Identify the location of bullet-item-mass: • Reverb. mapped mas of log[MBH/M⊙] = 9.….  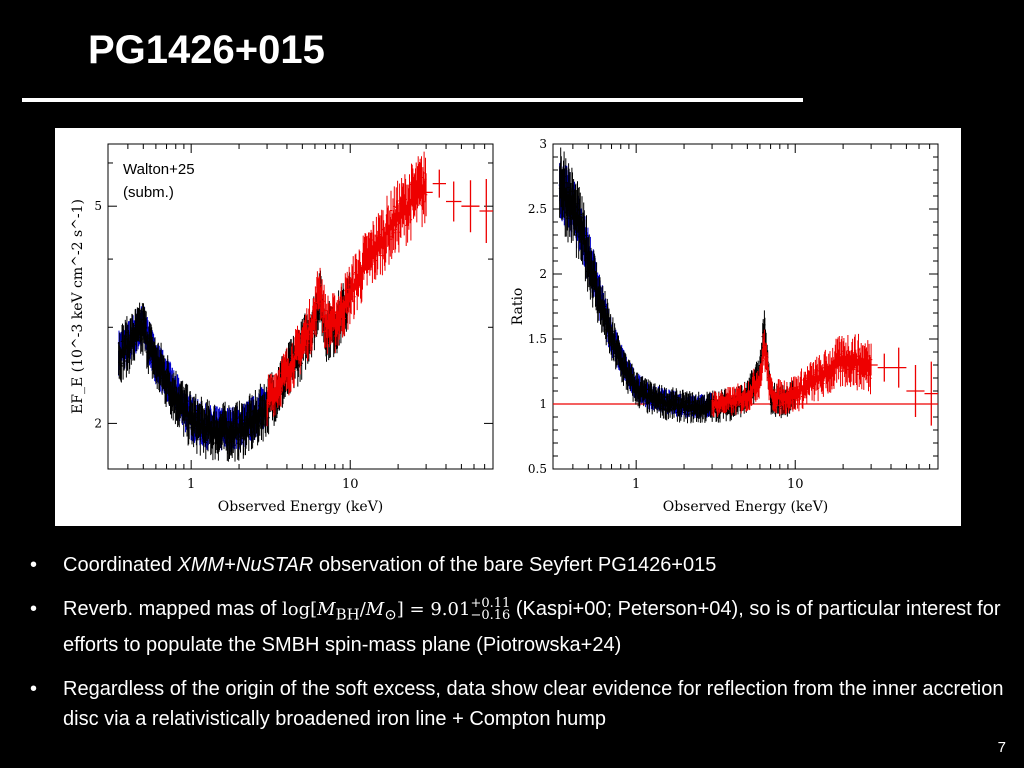
(520, 627).